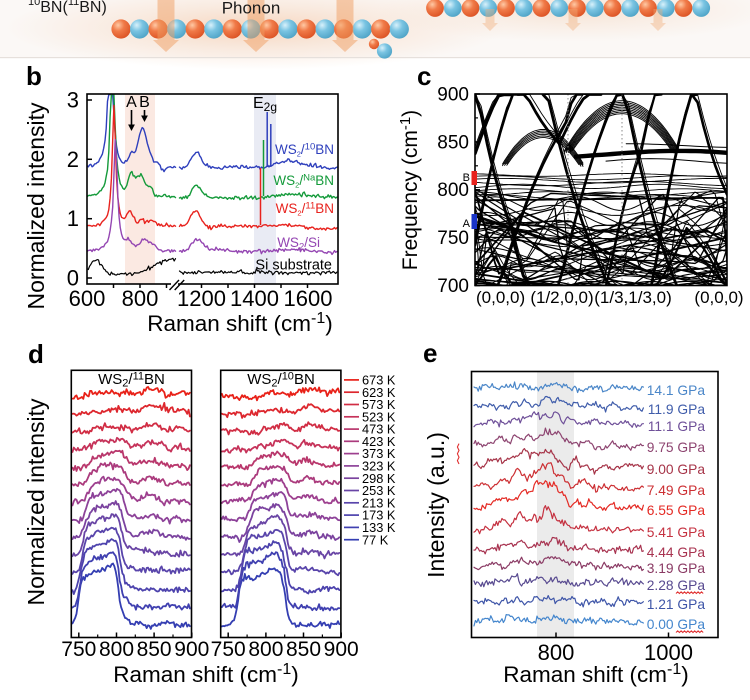 The height and width of the screenshot is (700, 750). I want to click on svg-text: 1000, so click(668, 652).